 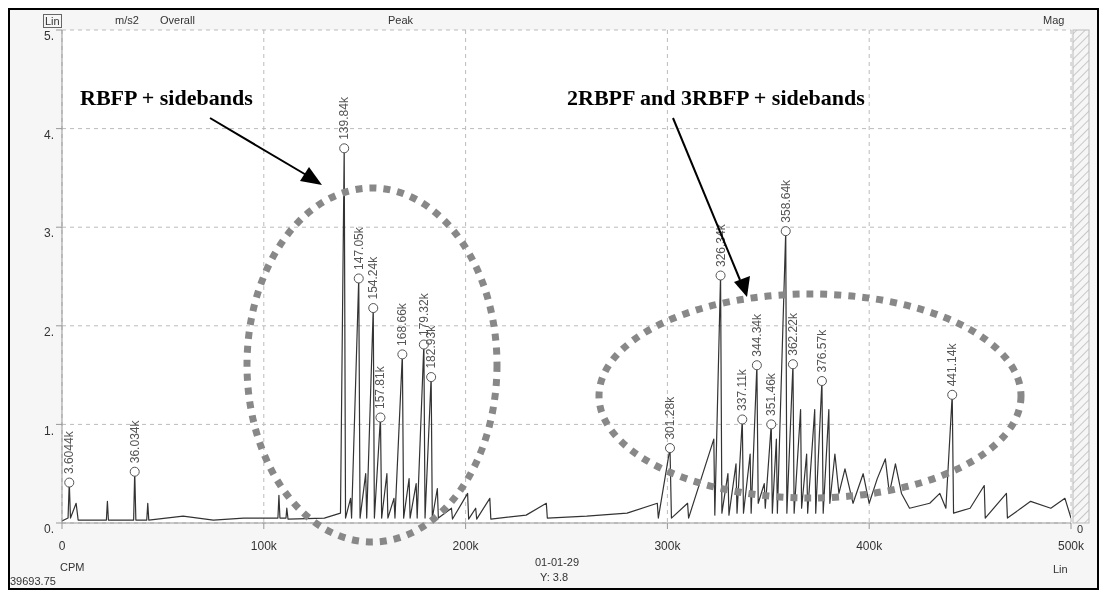 What do you see at coordinates (48, 529) in the screenshot?
I see `y-tick-label: 0.` at bounding box center [48, 529].